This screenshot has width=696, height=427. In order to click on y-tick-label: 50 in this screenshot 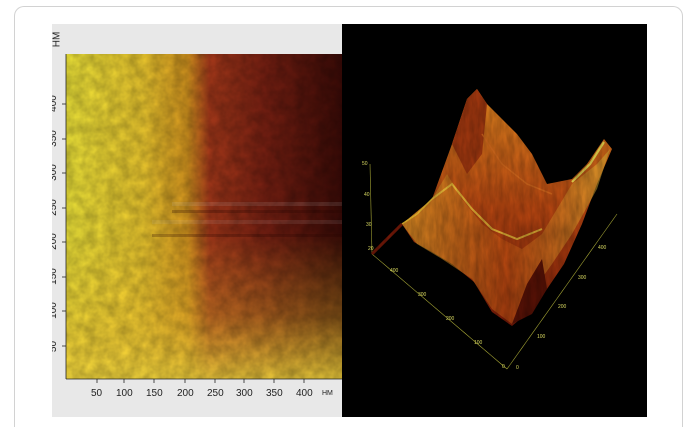, I will do `click(56, 346)`.